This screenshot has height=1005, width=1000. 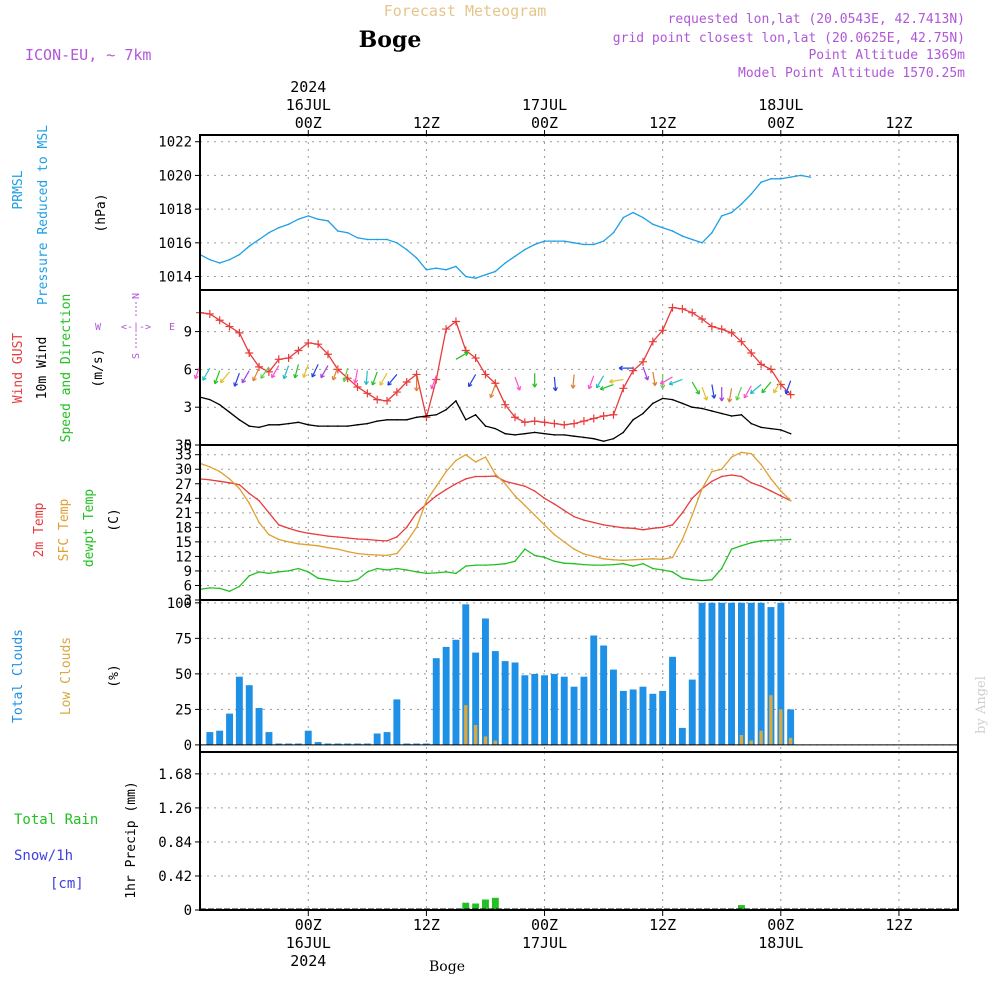 What do you see at coordinates (18, 368) in the screenshot?
I see `gust-label: Wind GUST` at bounding box center [18, 368].